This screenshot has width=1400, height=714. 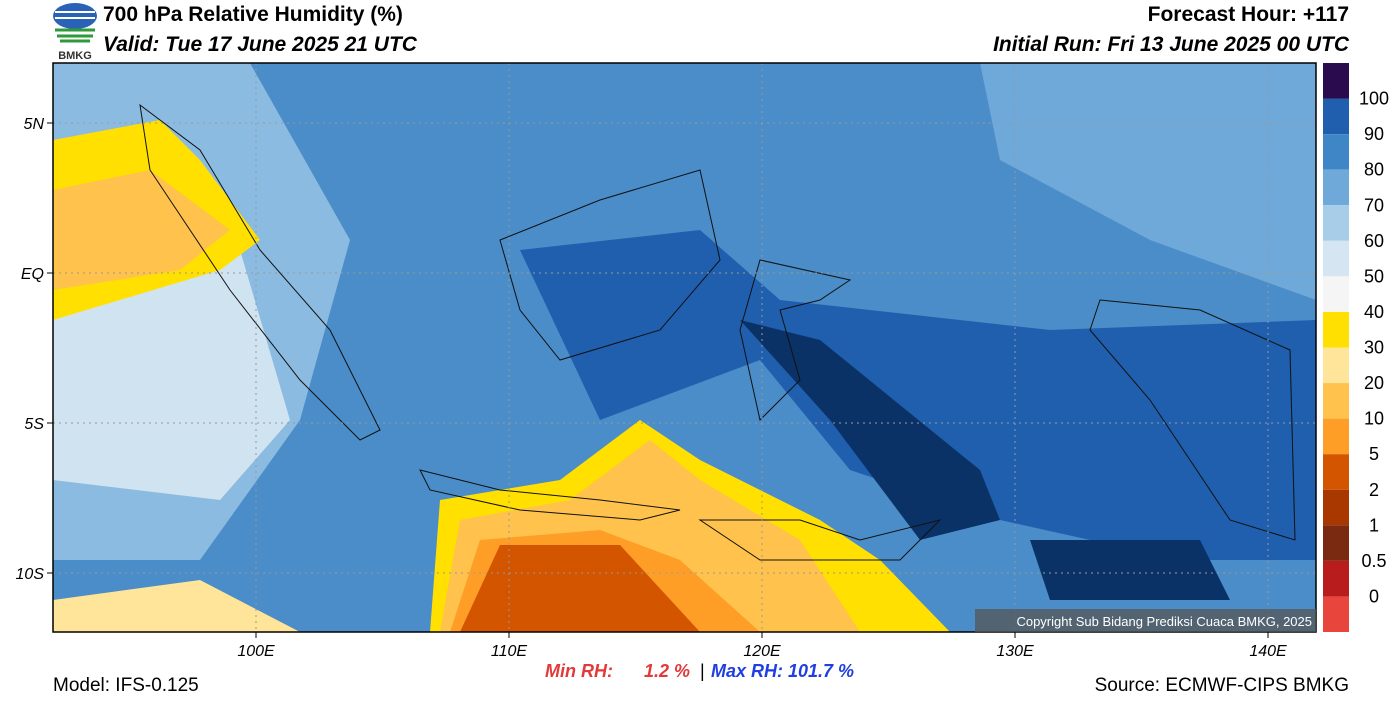 I want to click on model: Model: IFS-0.125, so click(x=126, y=685).